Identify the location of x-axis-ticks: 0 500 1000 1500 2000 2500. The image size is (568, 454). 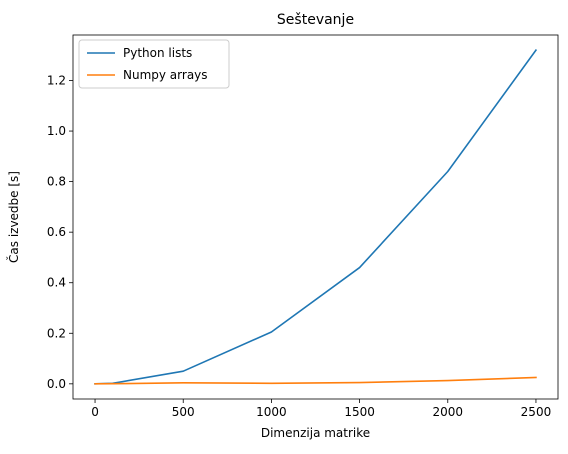
(321, 409).